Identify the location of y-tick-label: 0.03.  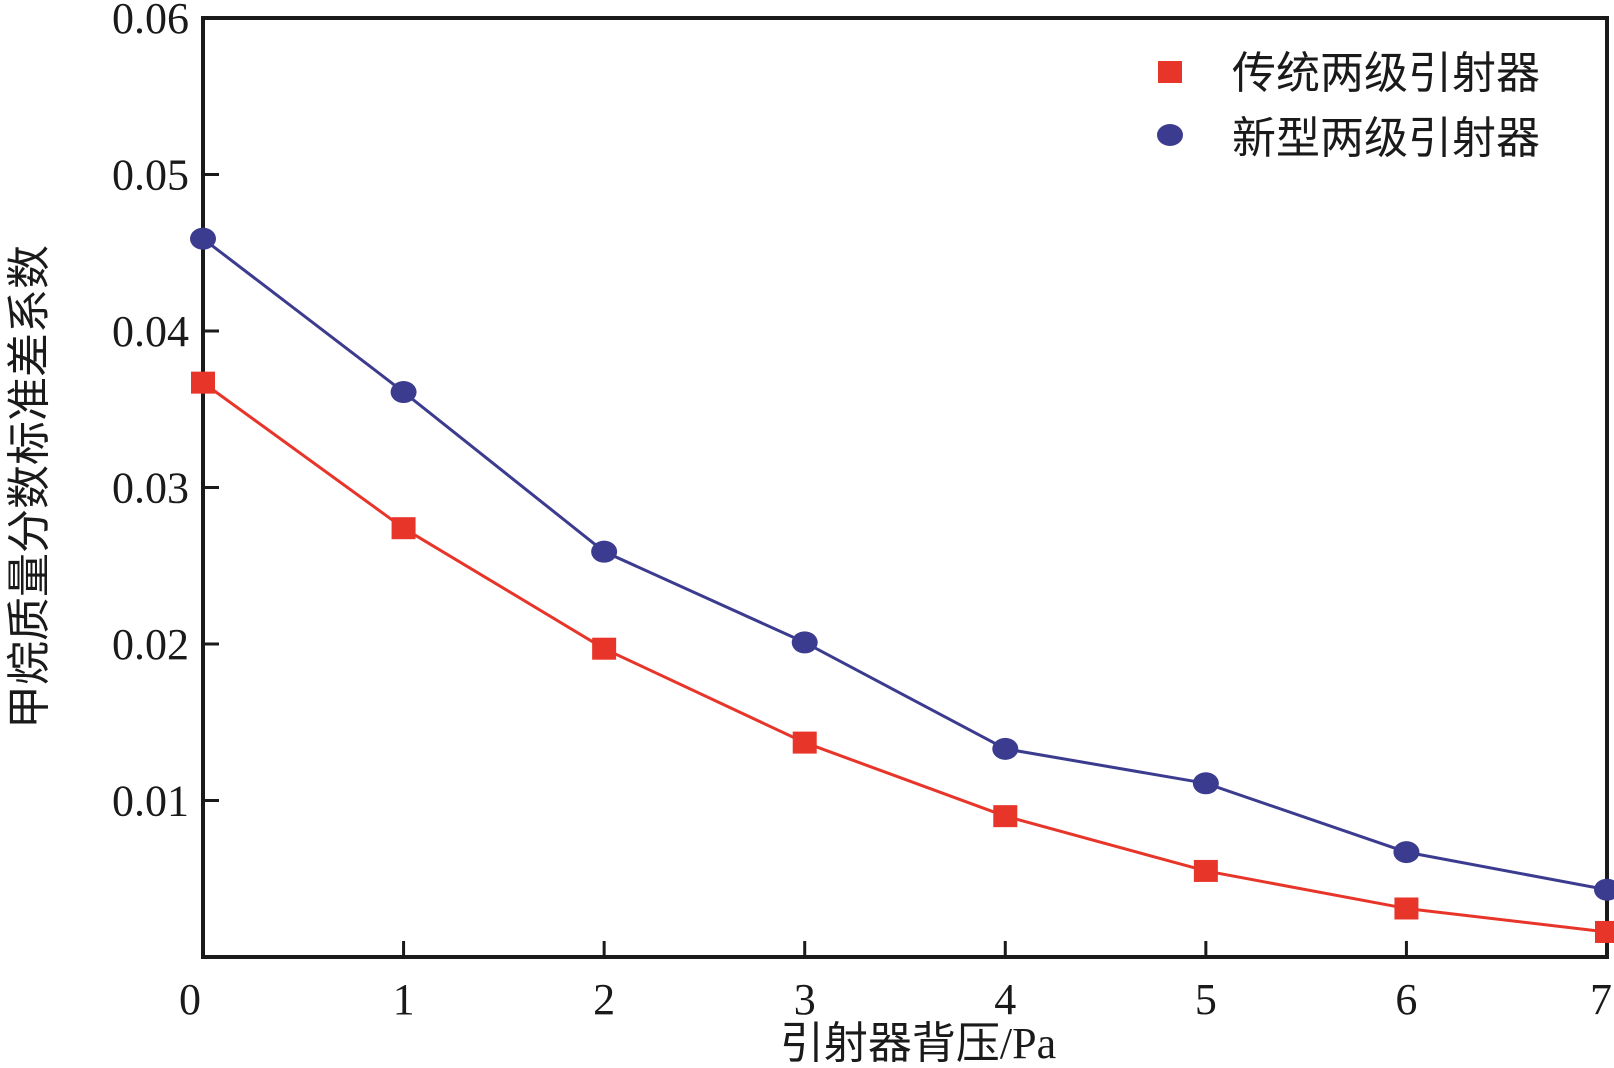
(150, 488).